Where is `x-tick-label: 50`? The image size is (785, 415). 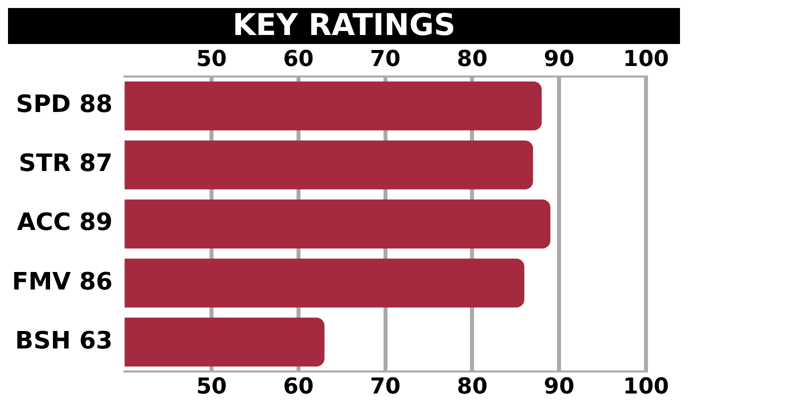 x-tick-label: 50 is located at coordinates (211, 59).